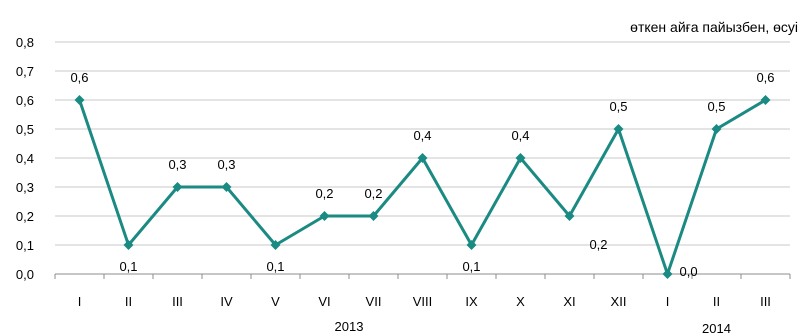 The height and width of the screenshot is (336, 804). What do you see at coordinates (569, 301) in the screenshot?
I see `x-tick-label: XI` at bounding box center [569, 301].